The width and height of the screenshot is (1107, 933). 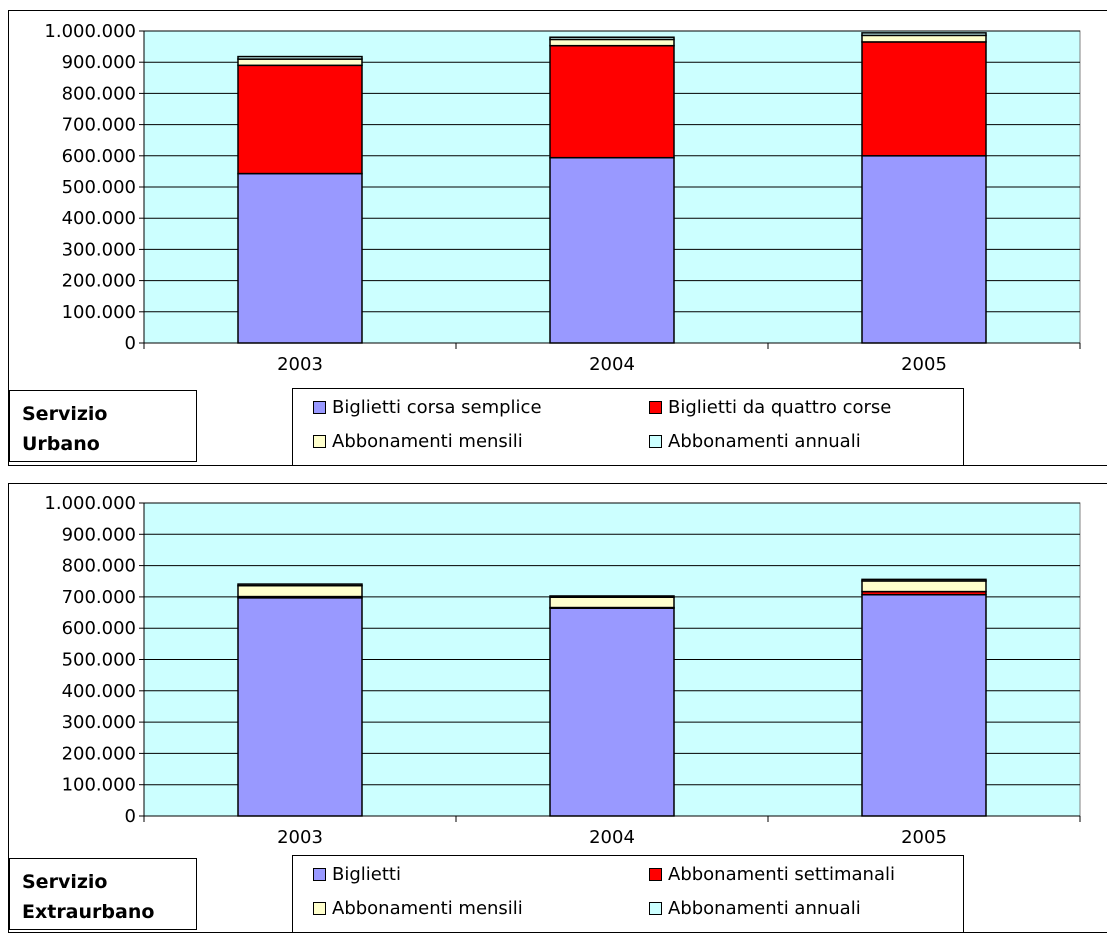 I want to click on legend-label: Biglietti corsa semplice, so click(x=437, y=407).